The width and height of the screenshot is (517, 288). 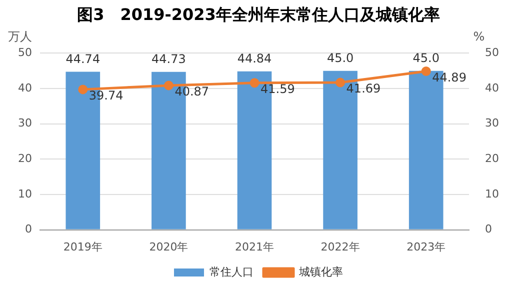 What do you see at coordinates (492, 193) in the screenshot?
I see `y2-tick-label: 10` at bounding box center [492, 193].